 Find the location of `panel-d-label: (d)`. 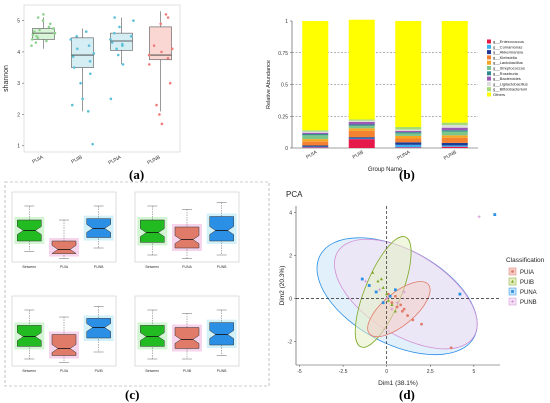

panel-d-label: (d) is located at coordinates (407, 394).